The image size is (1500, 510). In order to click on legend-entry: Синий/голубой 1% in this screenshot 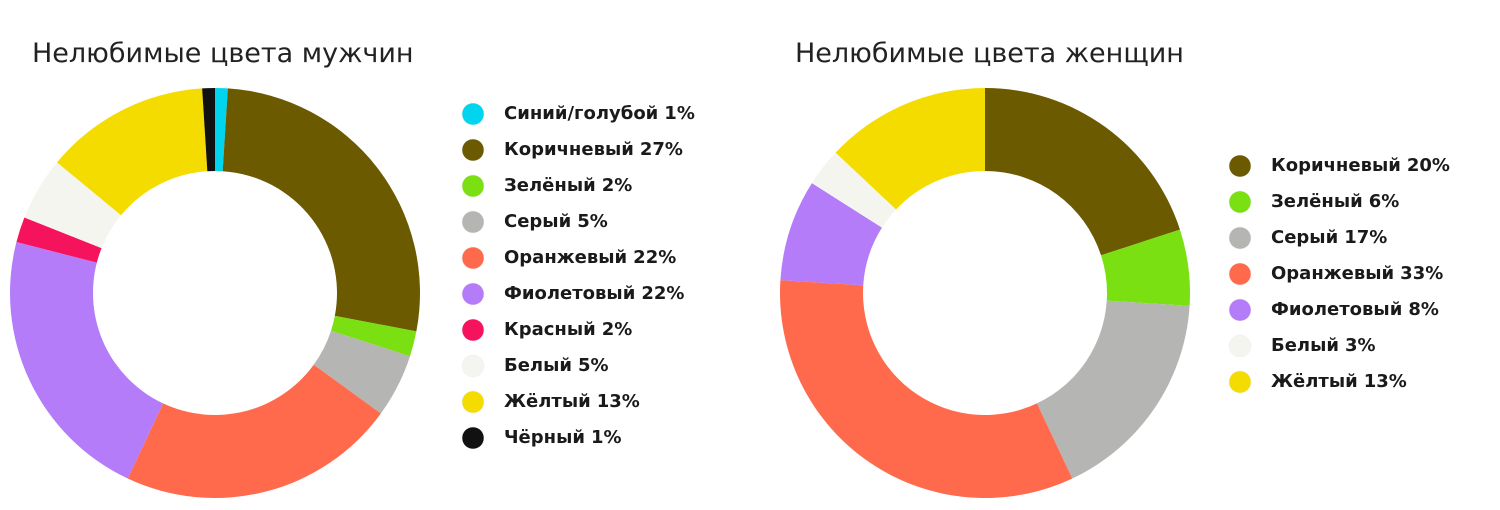, I will do `click(599, 113)`.